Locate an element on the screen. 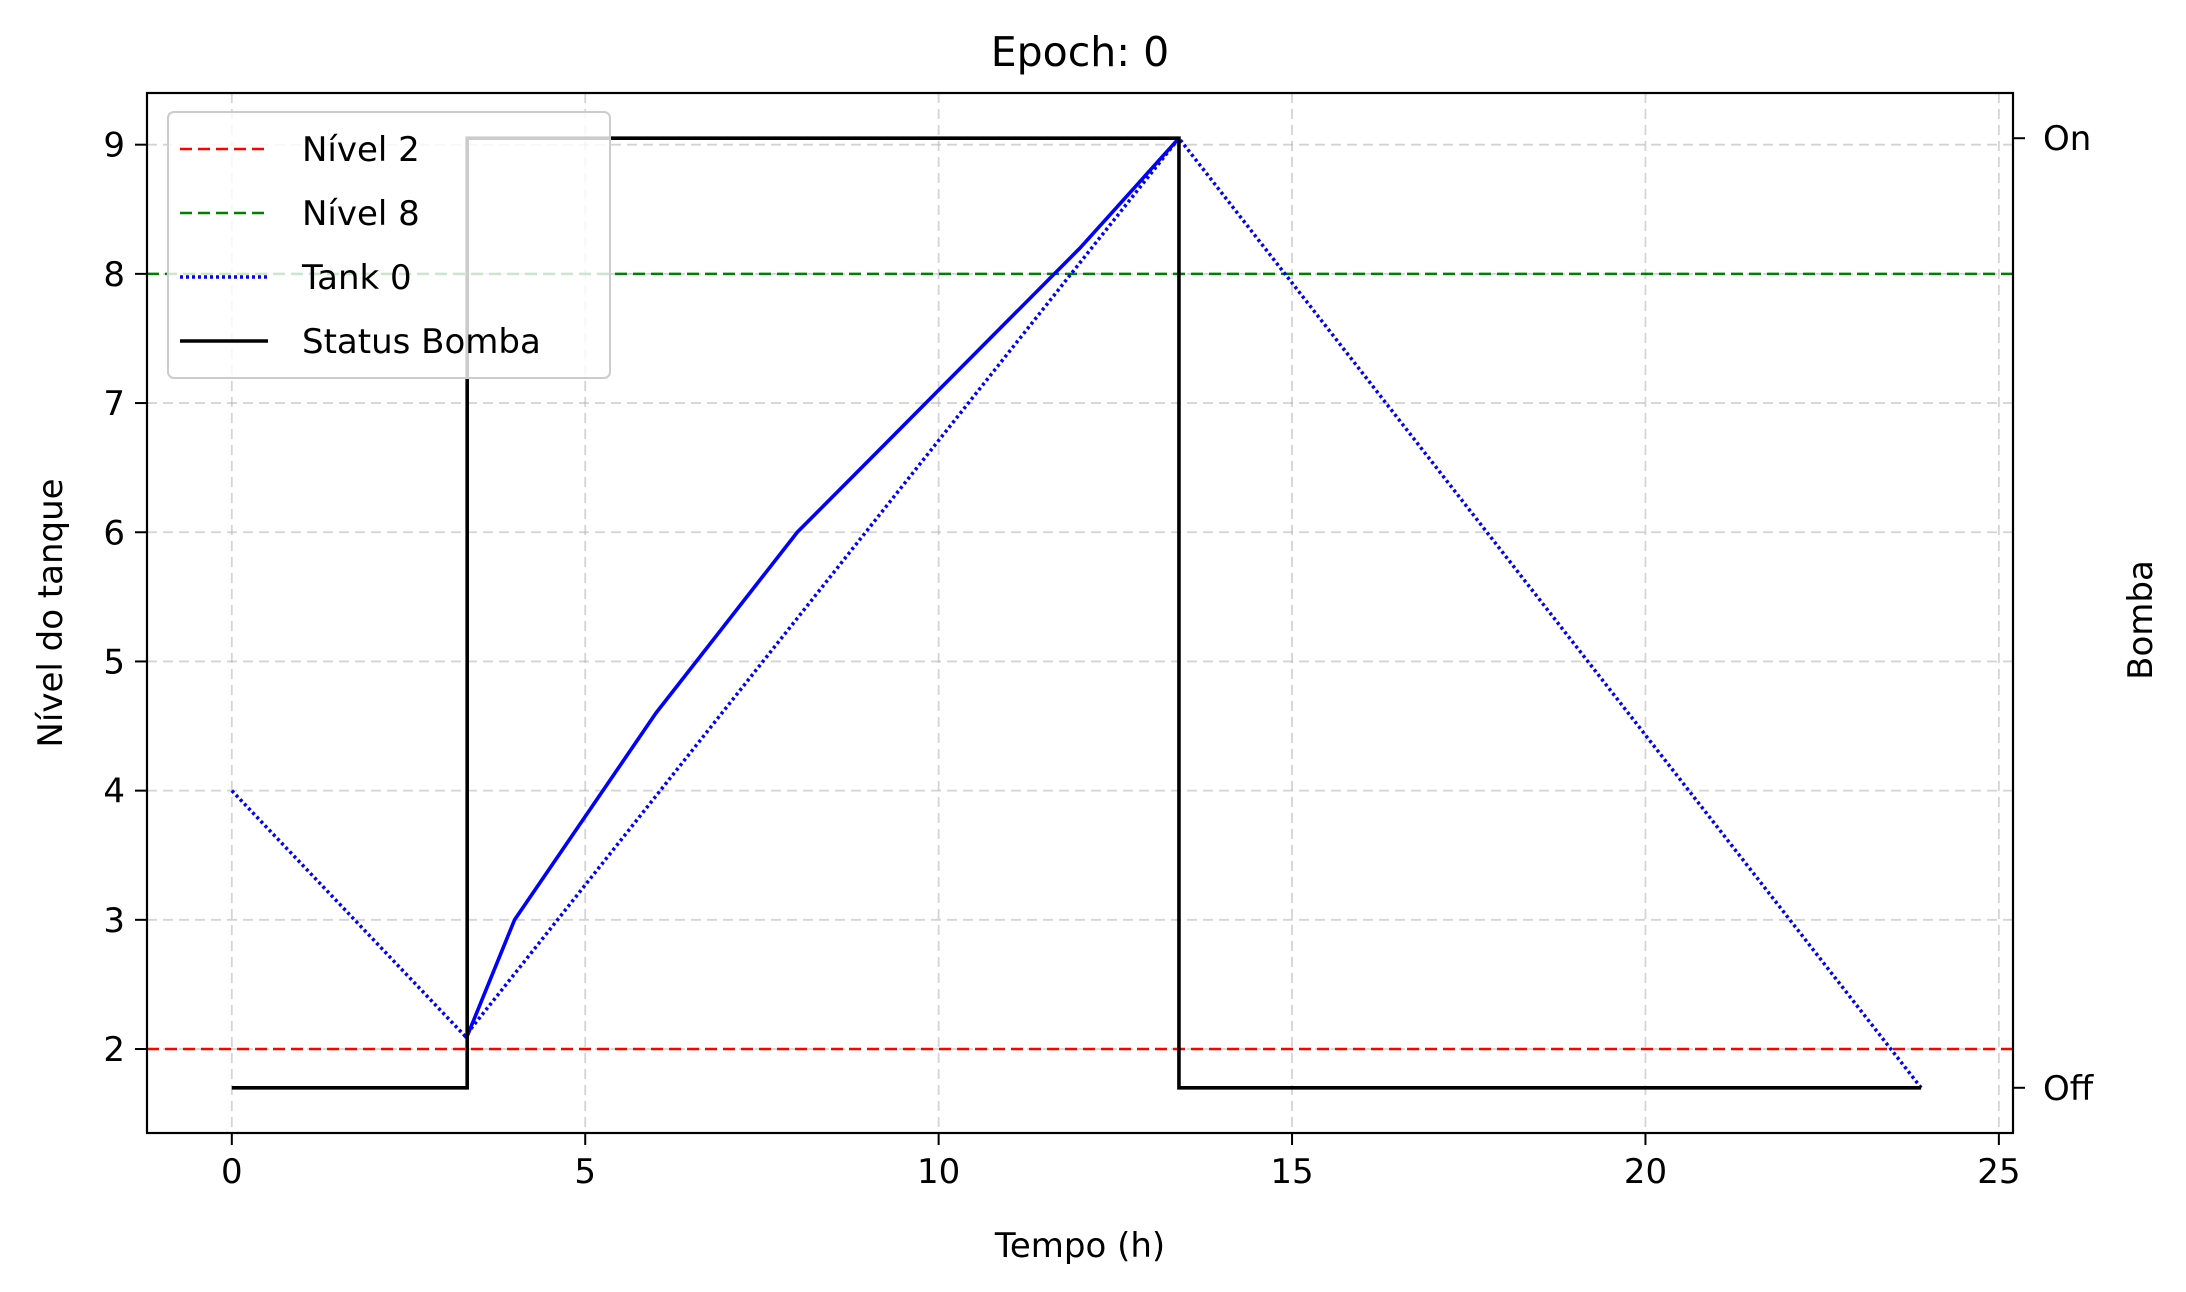 This screenshot has height=1292, width=2186. x-tick-label: 20 is located at coordinates (1645, 1172).